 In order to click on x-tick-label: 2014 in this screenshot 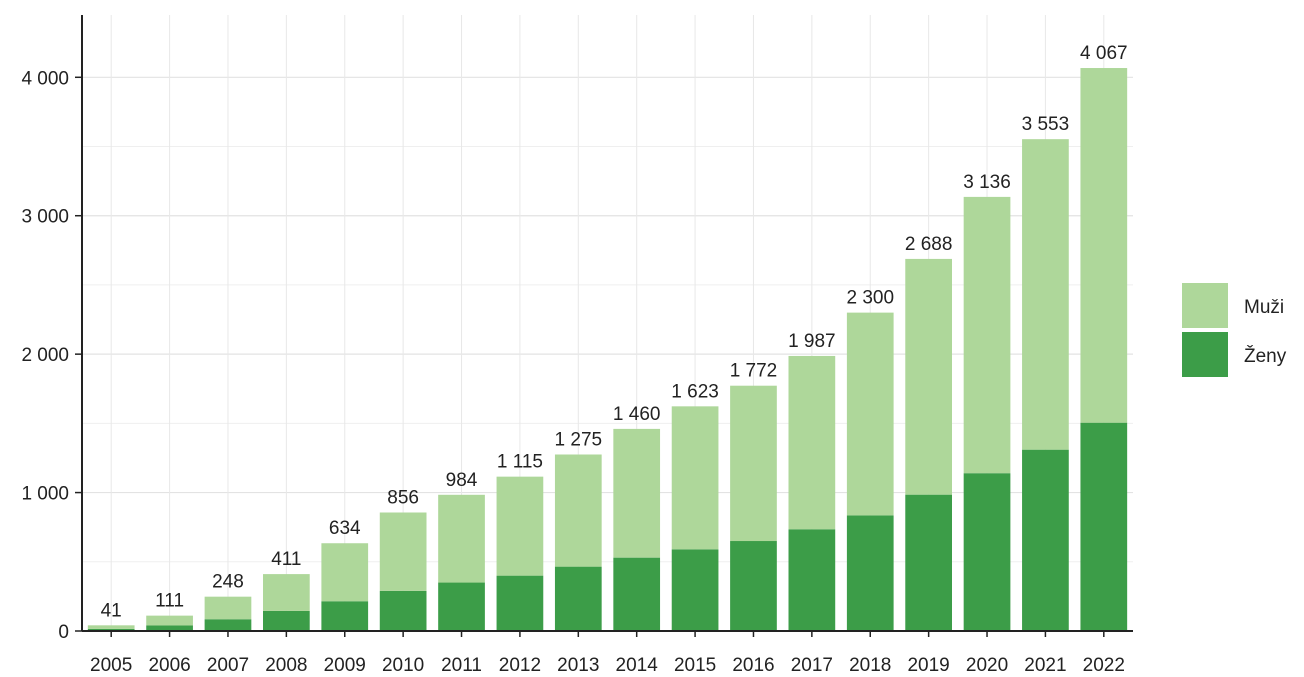, I will do `click(637, 665)`.